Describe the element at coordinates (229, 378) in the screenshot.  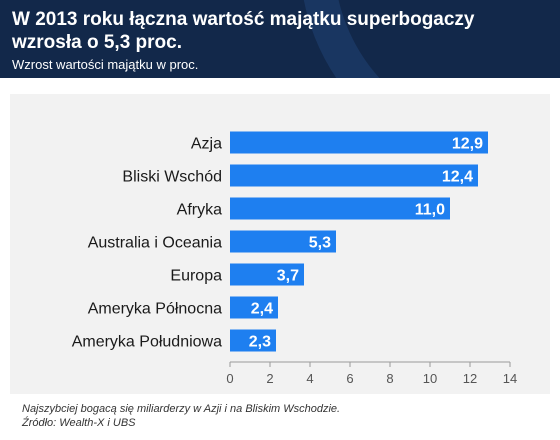
I see `x-tick-label: 0` at that location.